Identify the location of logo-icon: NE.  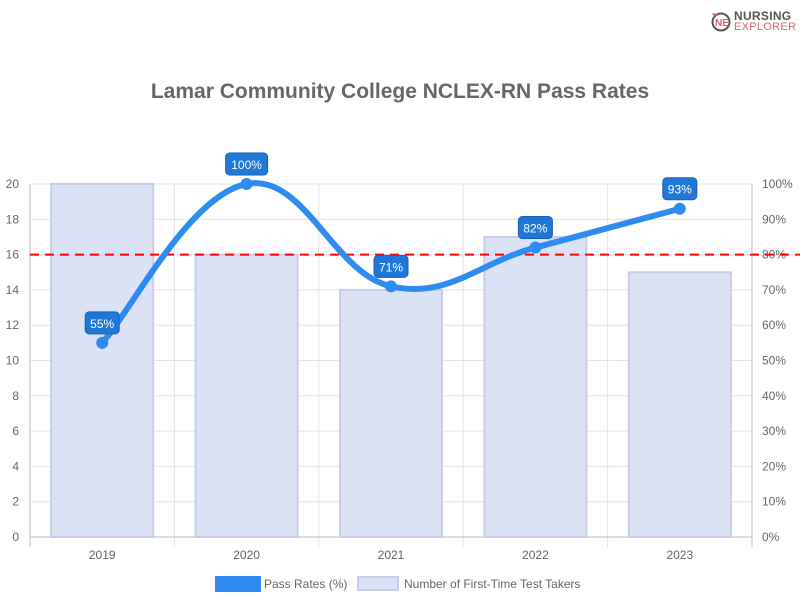
(721, 22).